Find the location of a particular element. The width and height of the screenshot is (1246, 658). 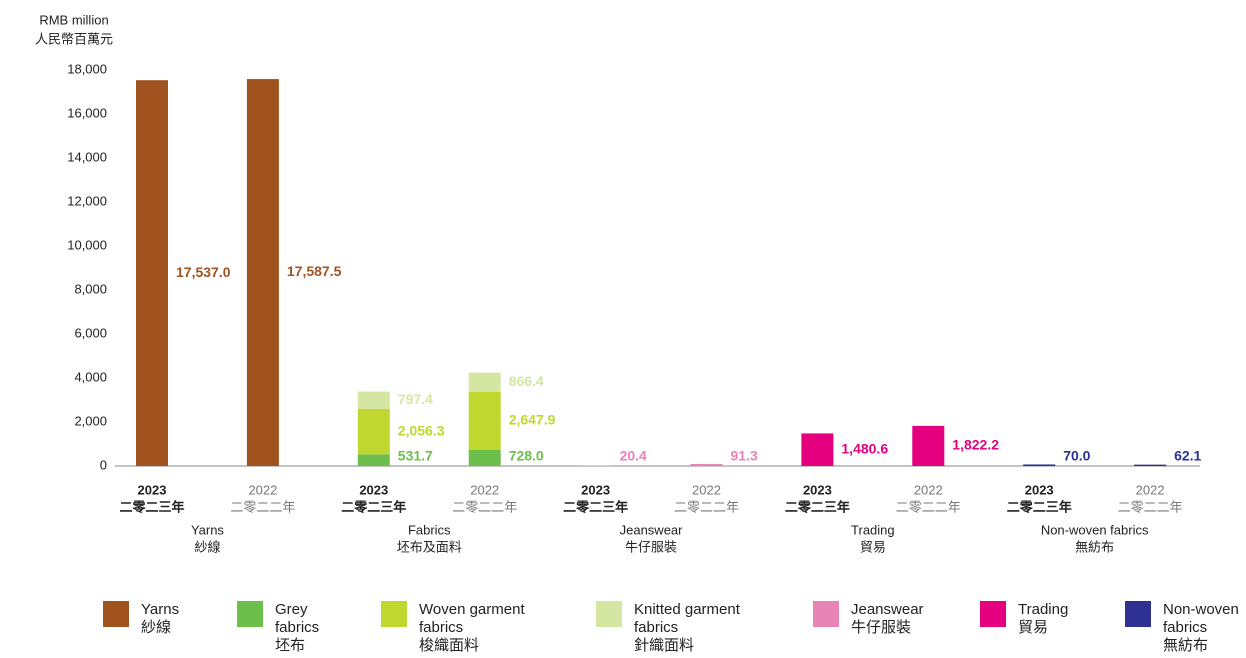

value-label: 17,537.0 is located at coordinates (203, 272).